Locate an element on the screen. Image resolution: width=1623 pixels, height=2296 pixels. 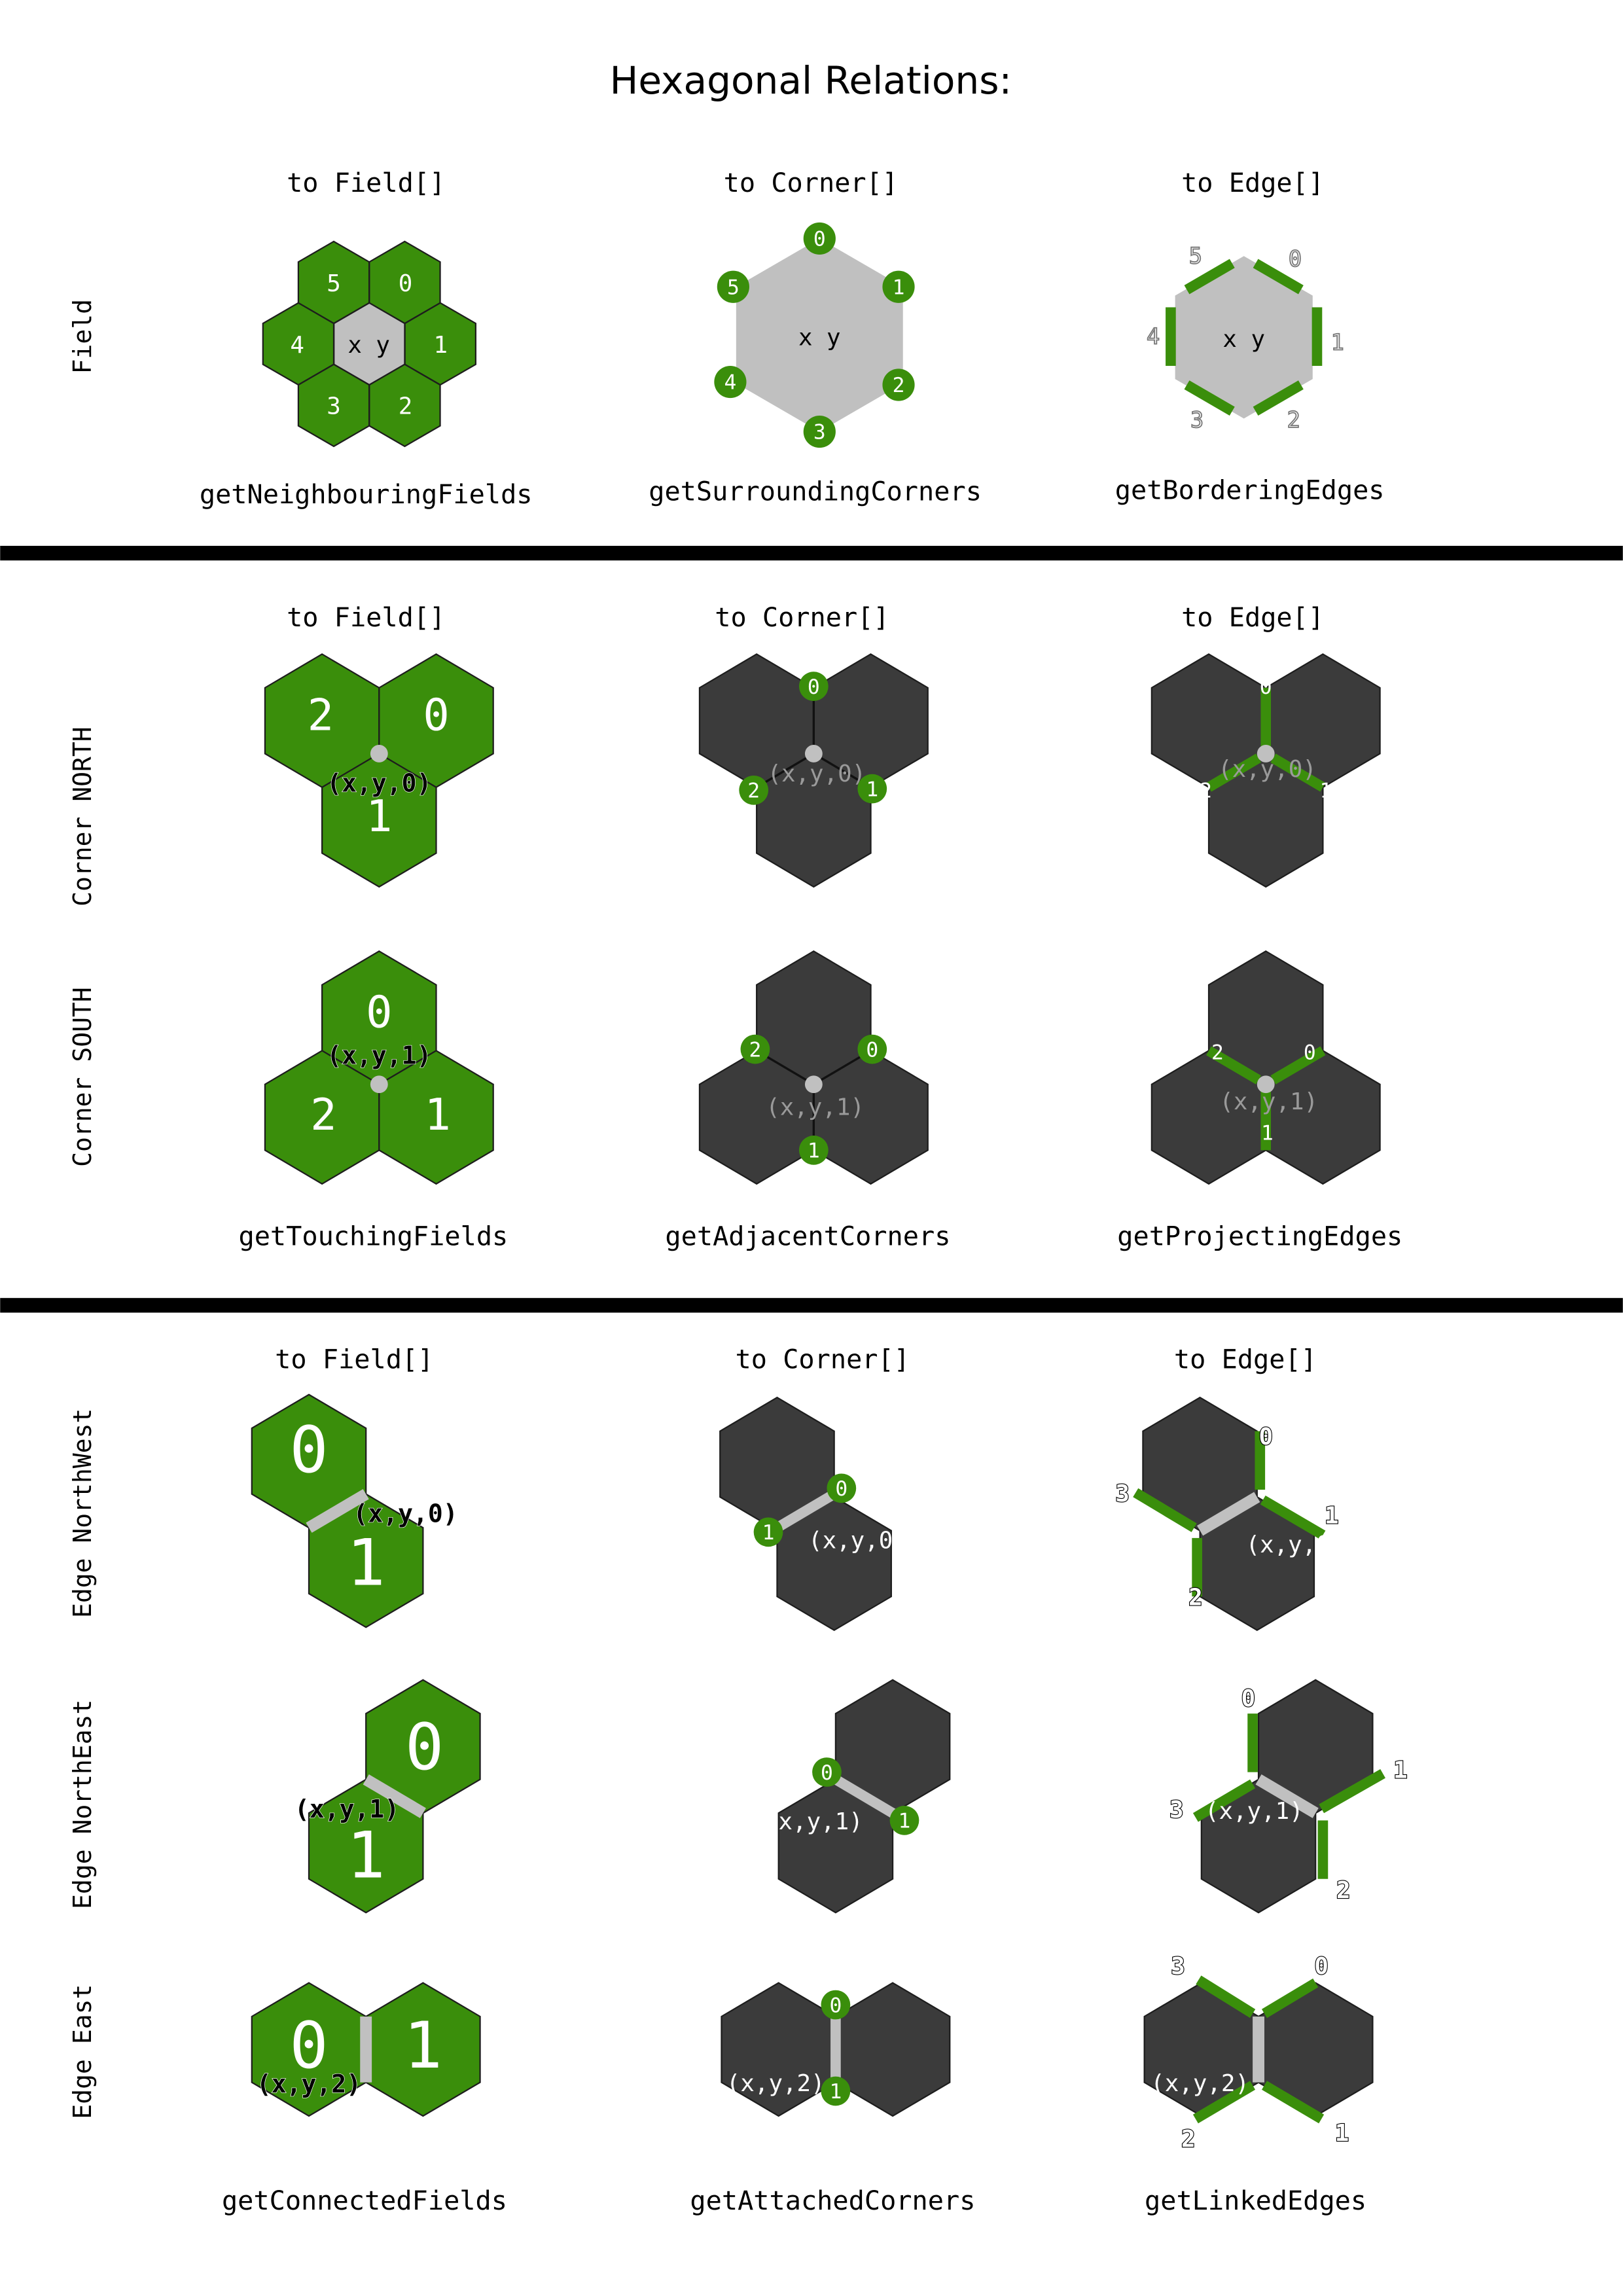
corner-south-to-edge-panel: 0 1 2 (x,y,1) is located at coordinates (1266, 1067).